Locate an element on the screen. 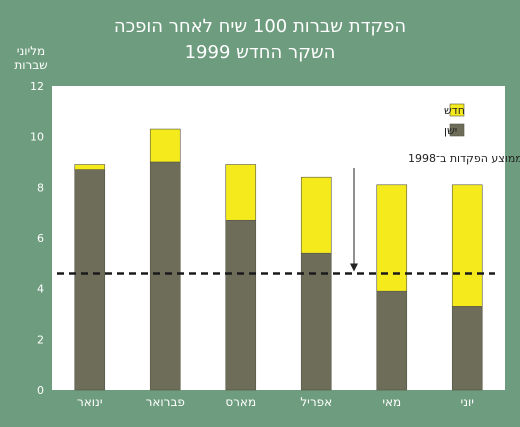 This screenshot has height=427, width=520. legend-label: חדש is located at coordinates (454, 110).